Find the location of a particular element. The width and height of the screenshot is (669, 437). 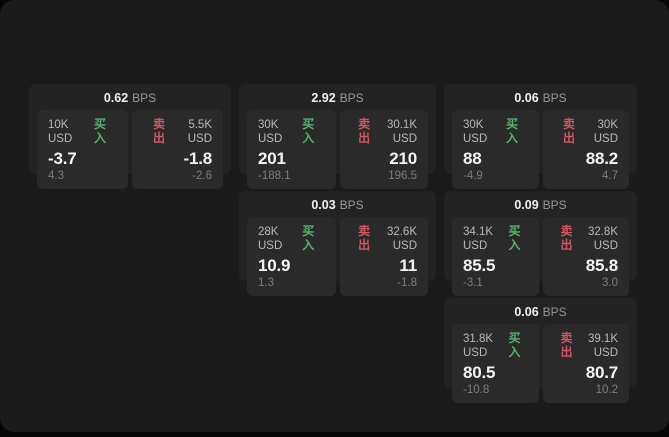

bps-header: 0.09 BPS is located at coordinates (540, 205).